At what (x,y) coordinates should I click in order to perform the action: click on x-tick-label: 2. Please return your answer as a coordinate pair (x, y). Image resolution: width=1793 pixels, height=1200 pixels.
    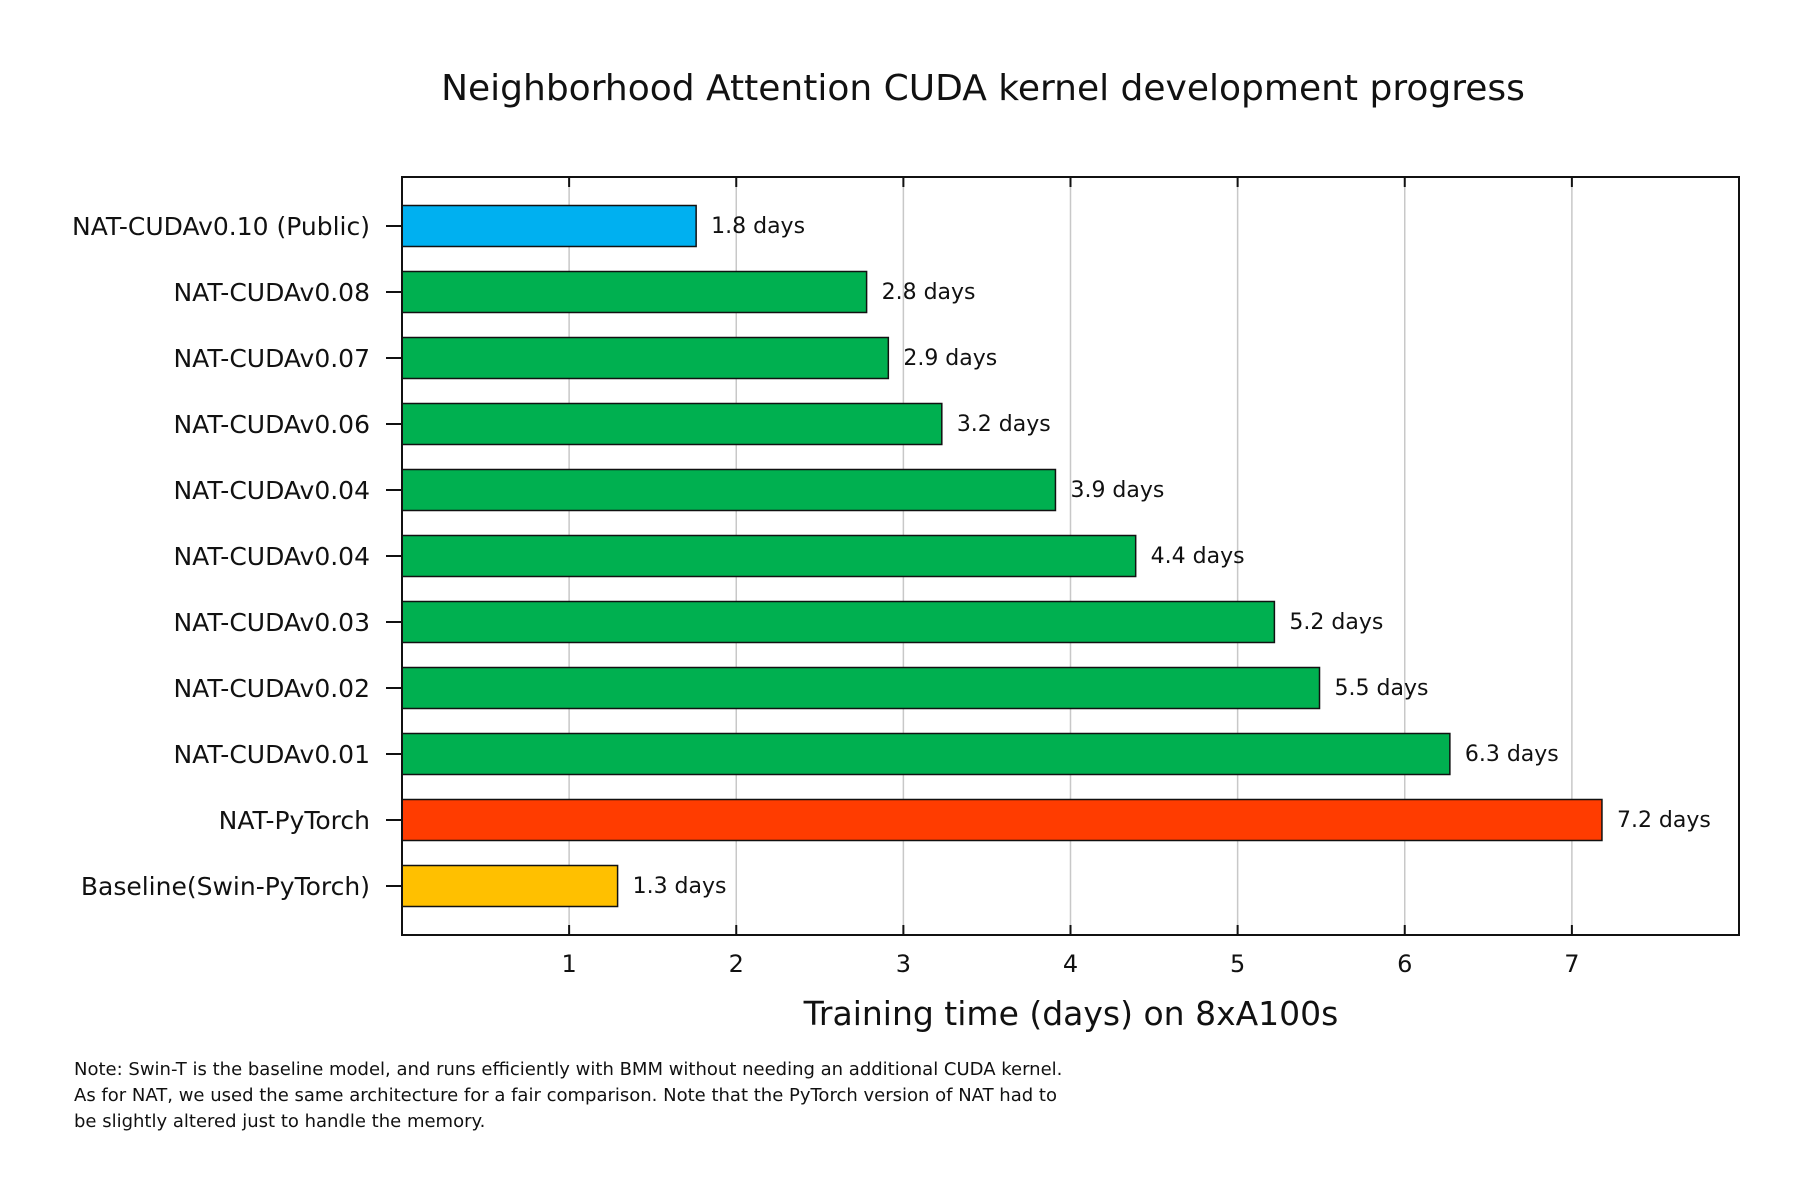
    Looking at the image, I should click on (736, 964).